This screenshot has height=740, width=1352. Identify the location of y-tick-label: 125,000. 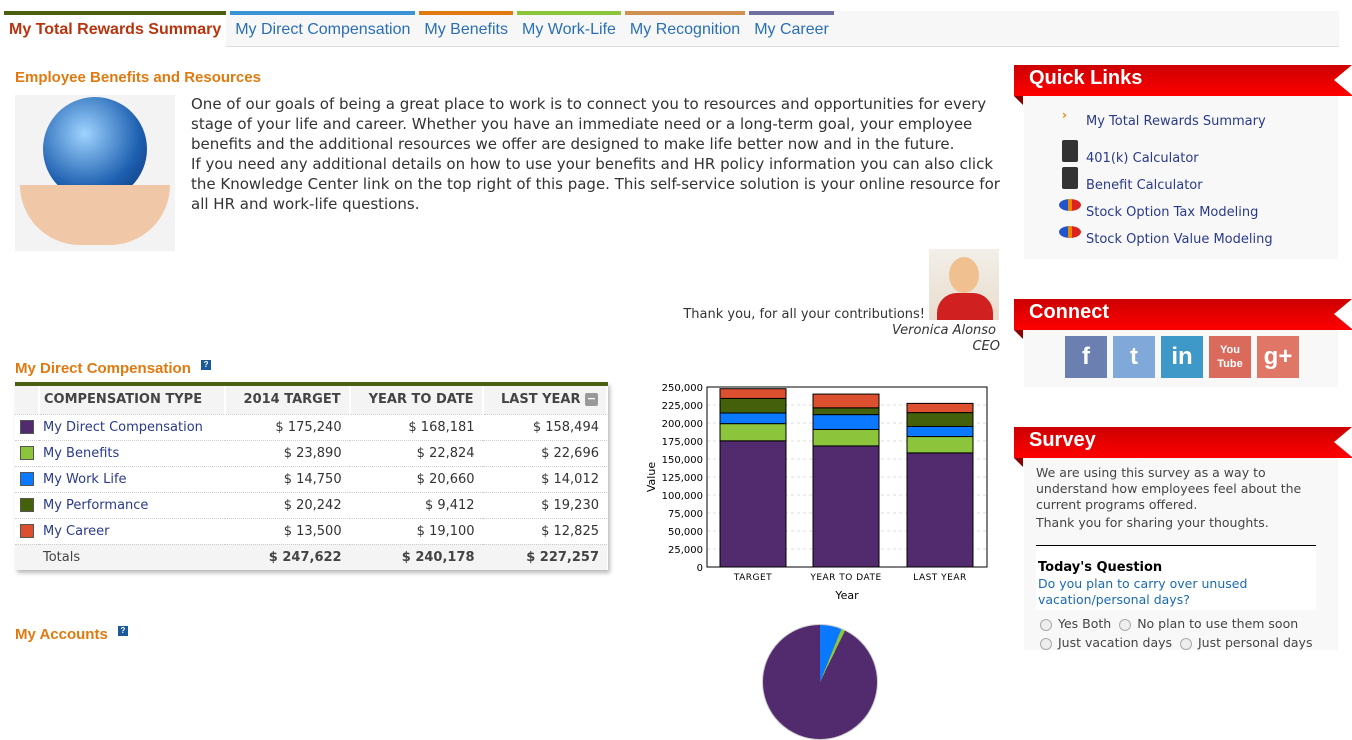
(682, 478).